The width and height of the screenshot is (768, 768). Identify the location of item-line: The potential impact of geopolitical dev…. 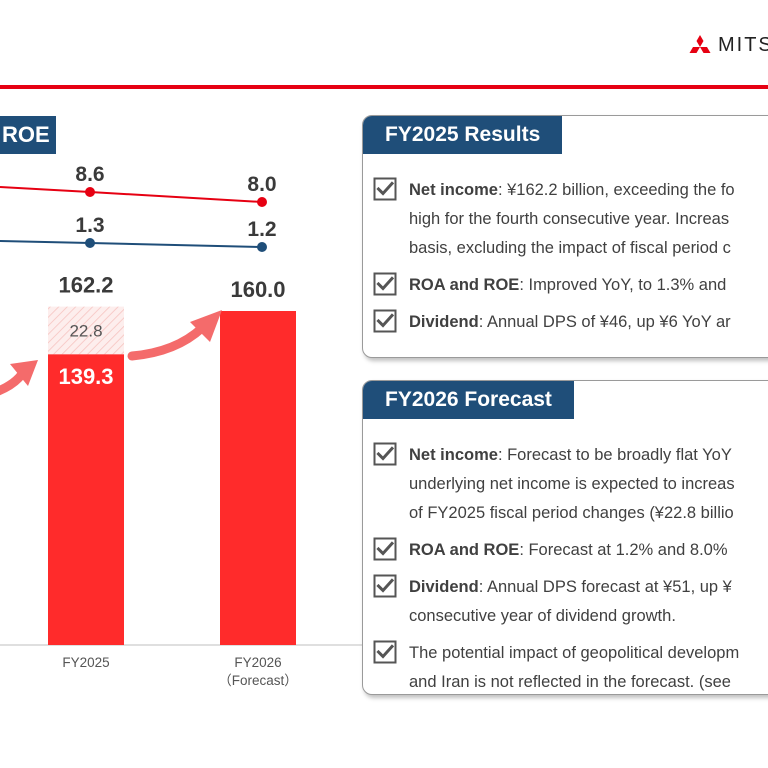
(574, 653).